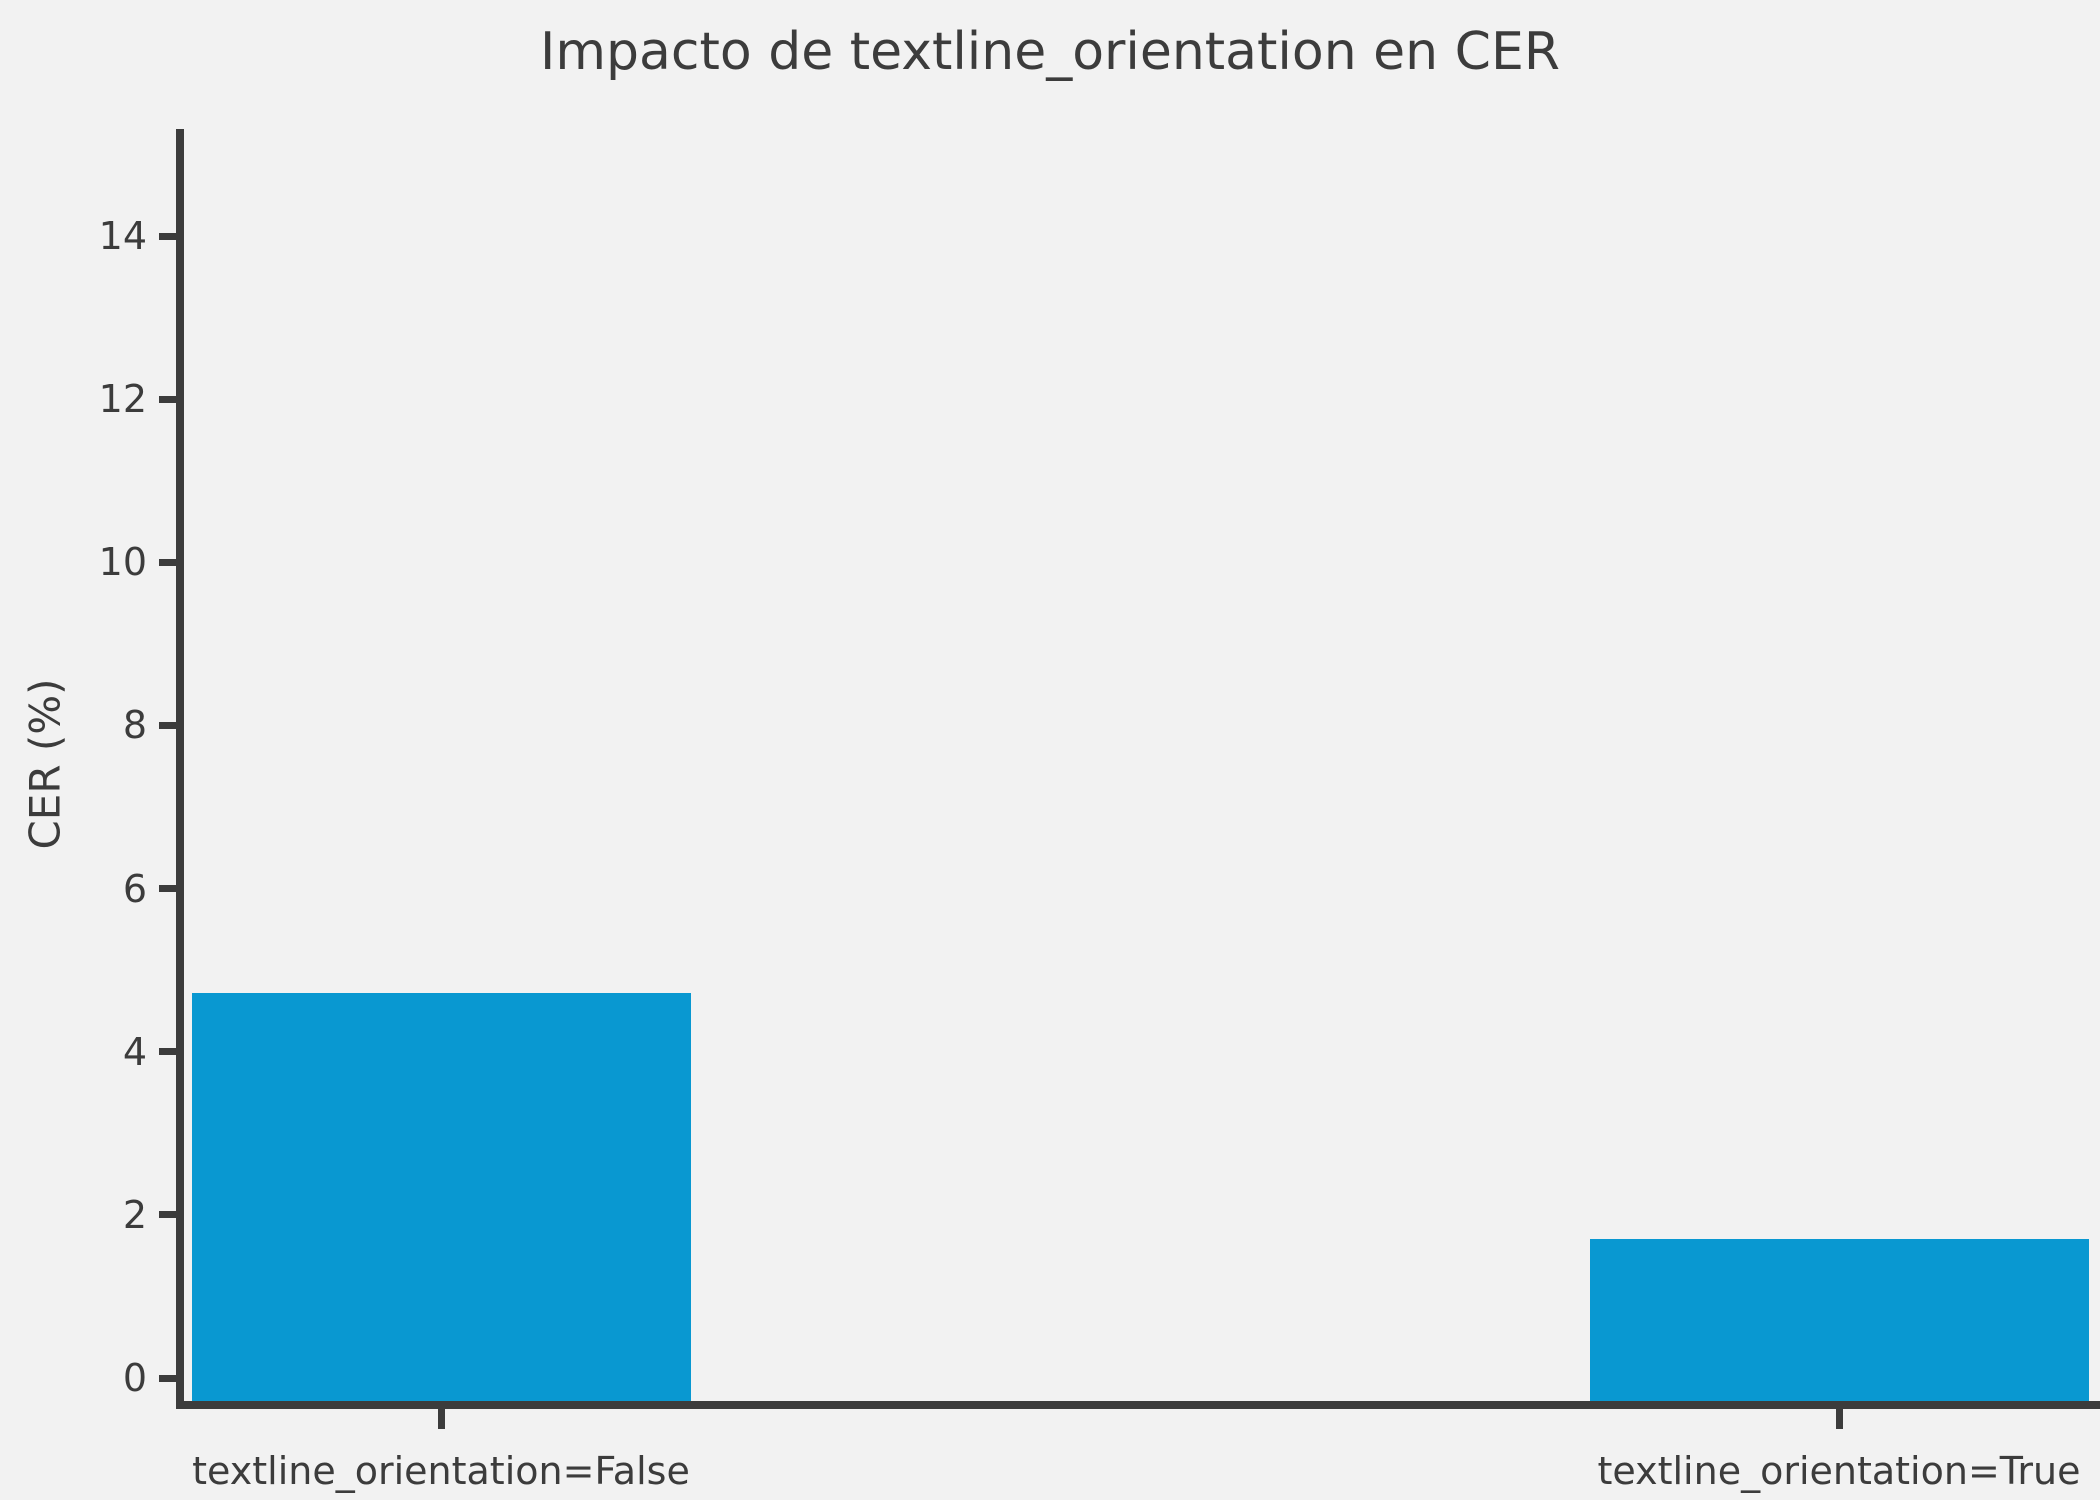 The height and width of the screenshot is (1500, 2100). I want to click on x-tick-label: textline_orientation=False, so click(441, 1471).